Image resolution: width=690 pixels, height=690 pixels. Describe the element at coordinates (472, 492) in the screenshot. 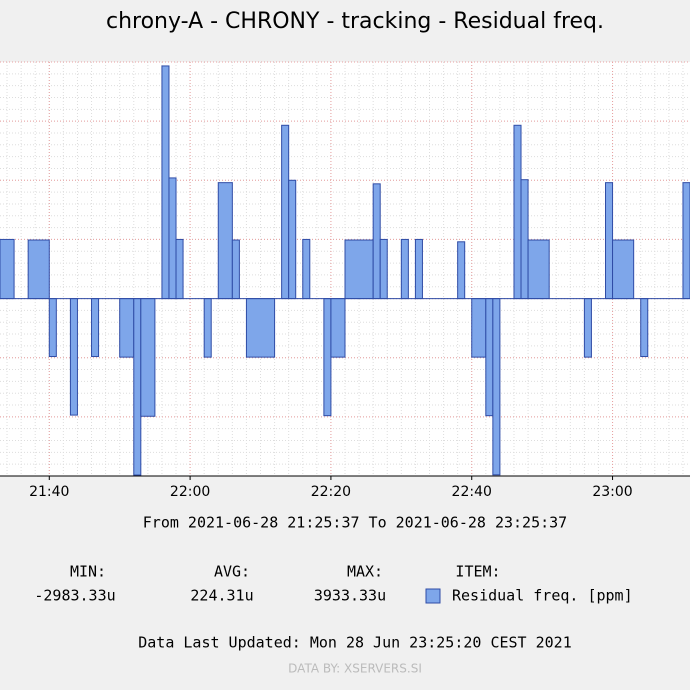

I see `x-tick-label: 22:40` at that location.